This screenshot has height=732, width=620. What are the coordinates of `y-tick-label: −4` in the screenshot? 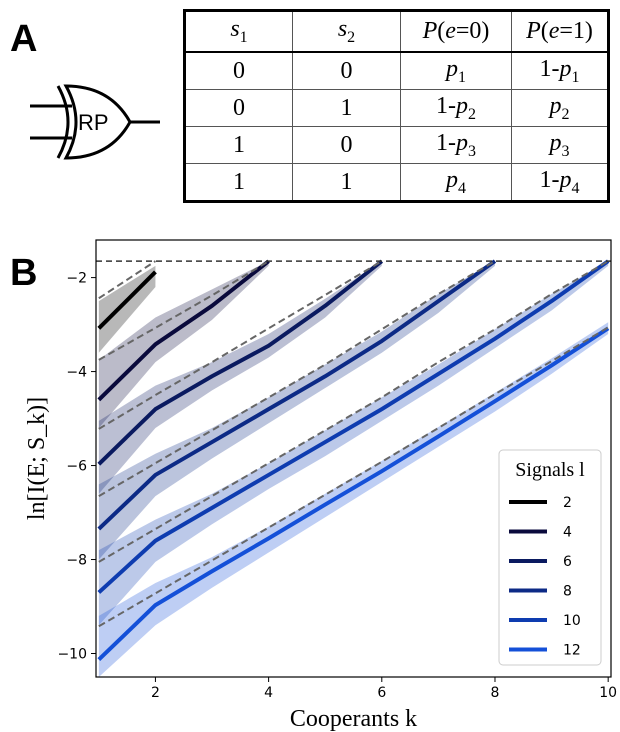 It's located at (76, 373).